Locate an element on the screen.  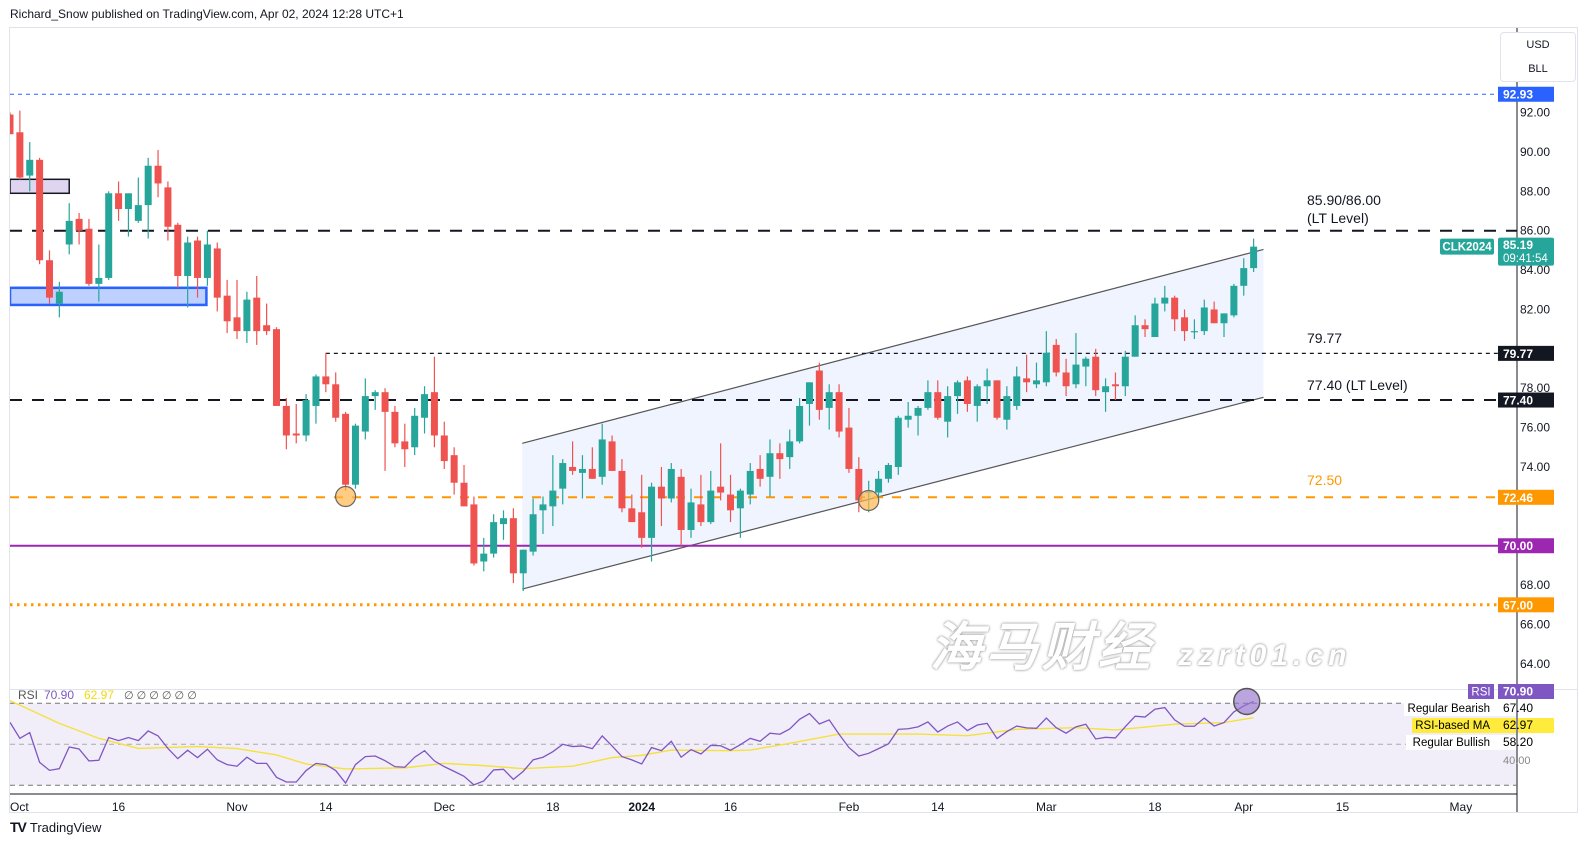
rsi-badge-bg is located at coordinates (1481, 691).